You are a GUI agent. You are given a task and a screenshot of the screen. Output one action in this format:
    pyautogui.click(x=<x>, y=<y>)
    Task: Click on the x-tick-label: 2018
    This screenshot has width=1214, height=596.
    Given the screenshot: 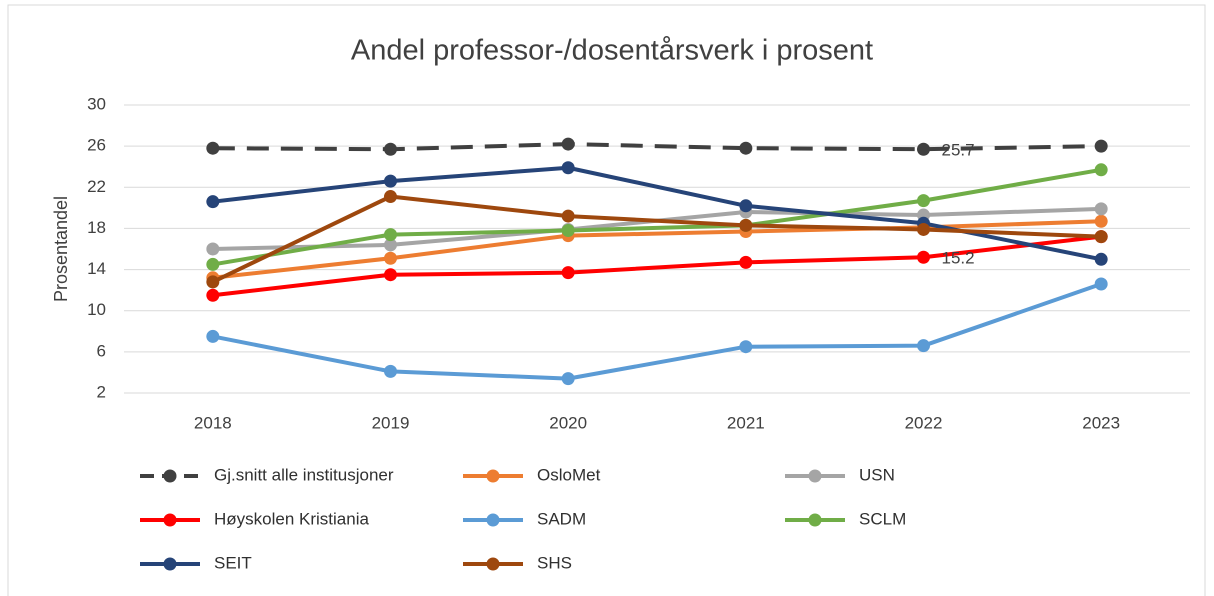 What is the action you would take?
    pyautogui.click(x=213, y=422)
    